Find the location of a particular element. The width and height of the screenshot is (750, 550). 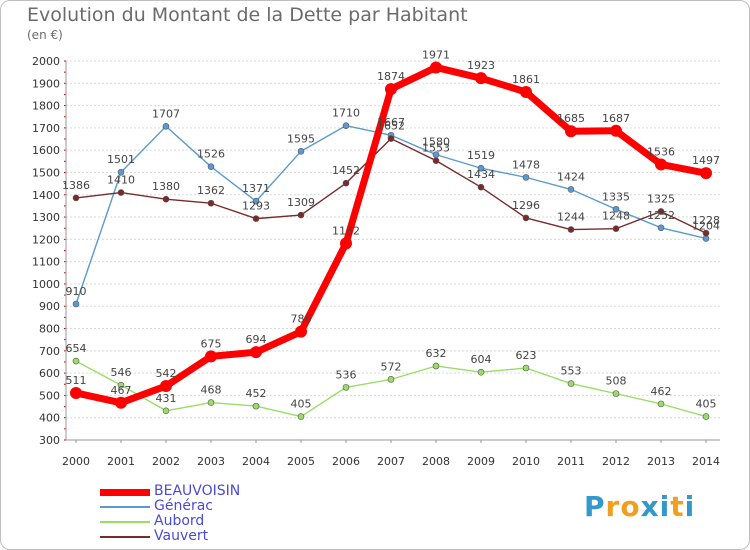

data-label: 694 is located at coordinates (256, 339).